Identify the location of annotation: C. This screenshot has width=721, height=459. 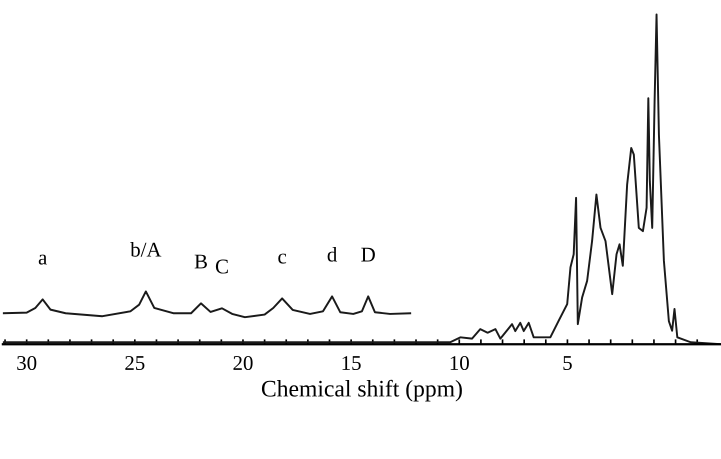
(222, 267).